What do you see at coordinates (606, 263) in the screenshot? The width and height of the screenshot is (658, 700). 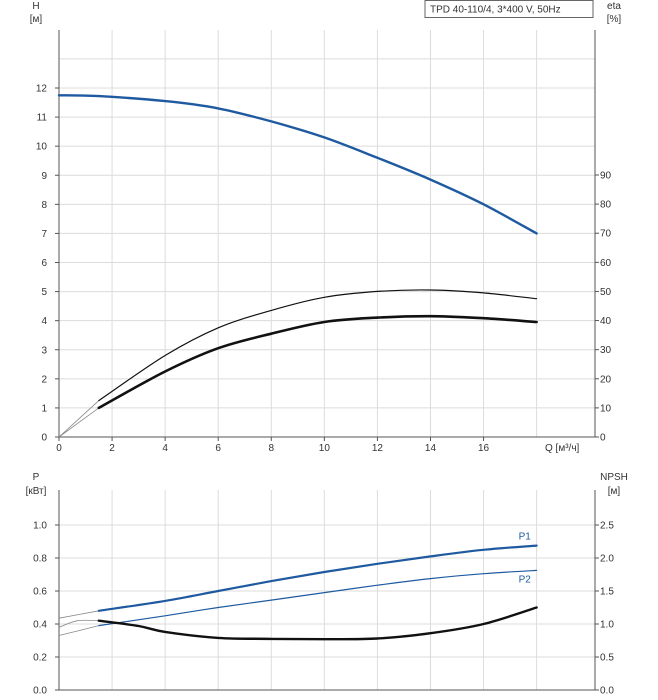 I see `right-tick-label: 60` at bounding box center [606, 263].